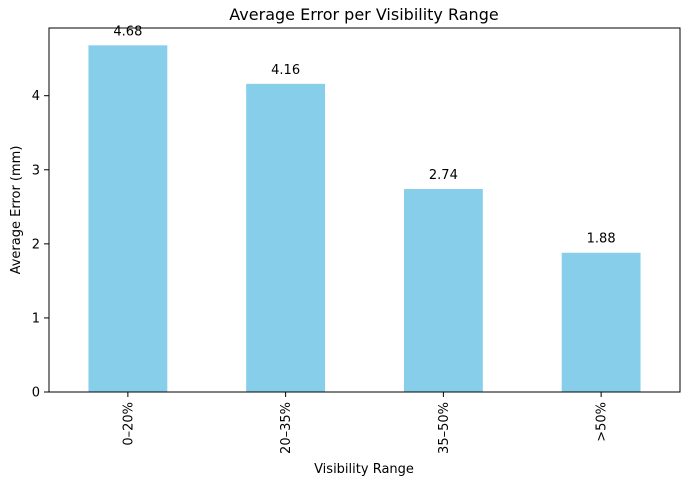  Describe the element at coordinates (601, 239) in the screenshot. I see `data-label: 1.88` at that location.